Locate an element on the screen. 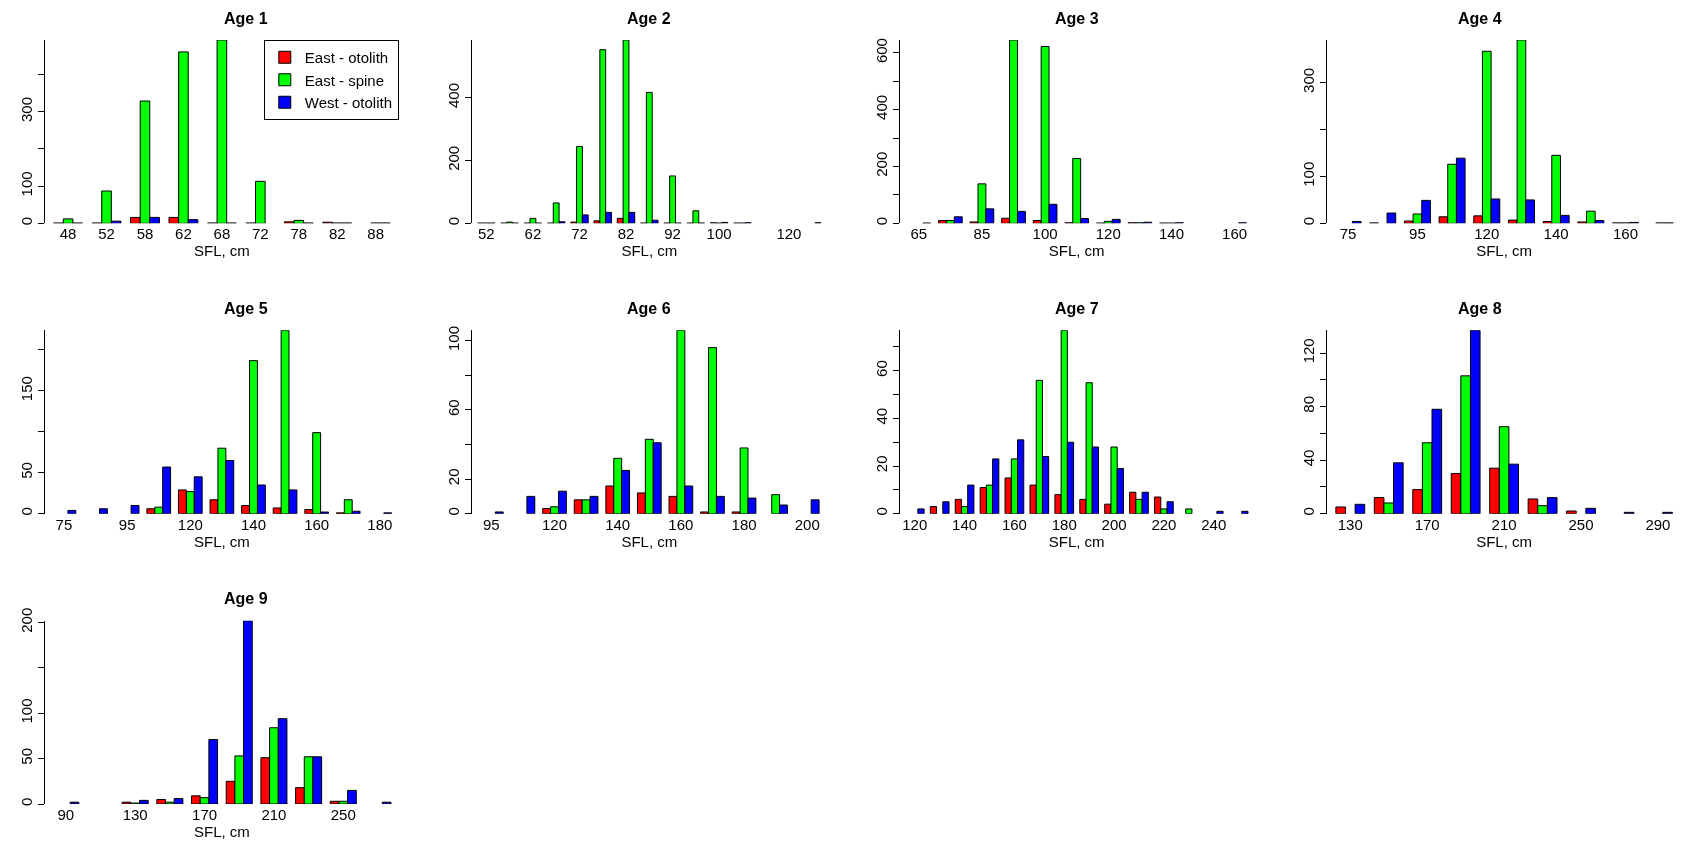  y-tick-label: 60 is located at coordinates (454, 407).